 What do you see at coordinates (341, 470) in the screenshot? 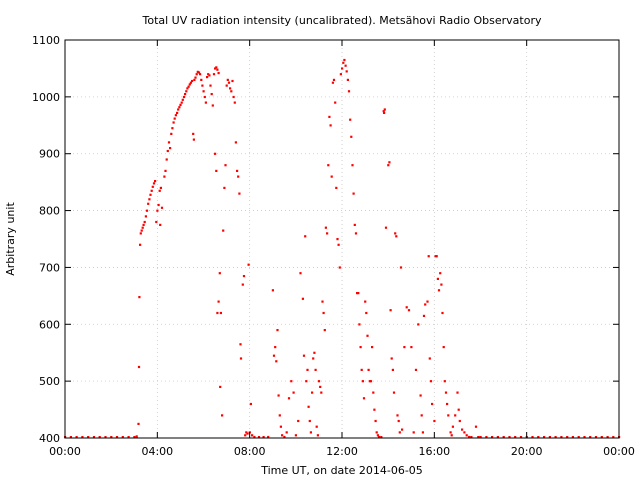
I see `x-axis-label: Time UT, on date 2014-06-05` at bounding box center [341, 470].